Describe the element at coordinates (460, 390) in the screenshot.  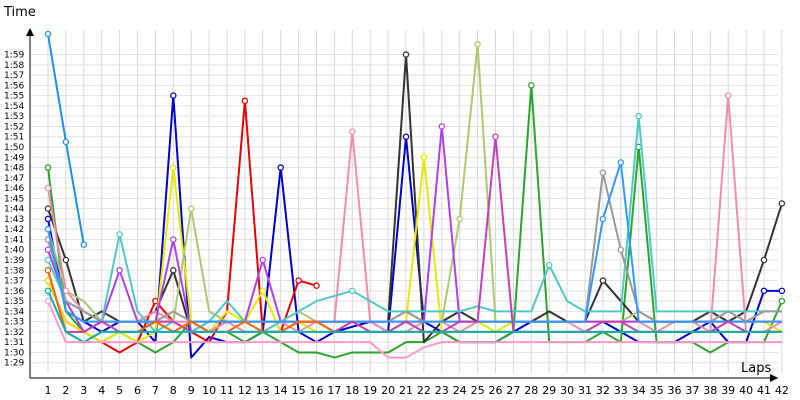
I see `x-tick-label: 24` at that location.